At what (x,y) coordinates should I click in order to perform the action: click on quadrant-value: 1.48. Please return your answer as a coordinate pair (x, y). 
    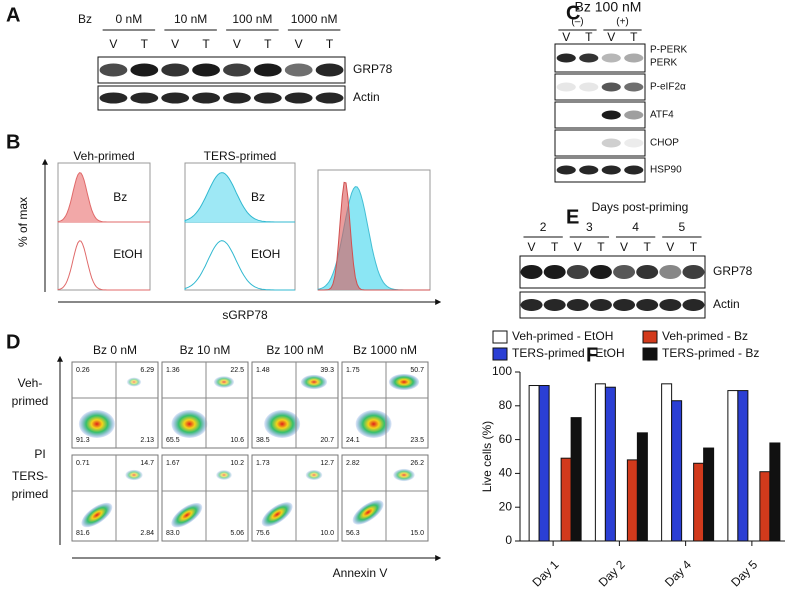
    Looking at the image, I should click on (263, 370).